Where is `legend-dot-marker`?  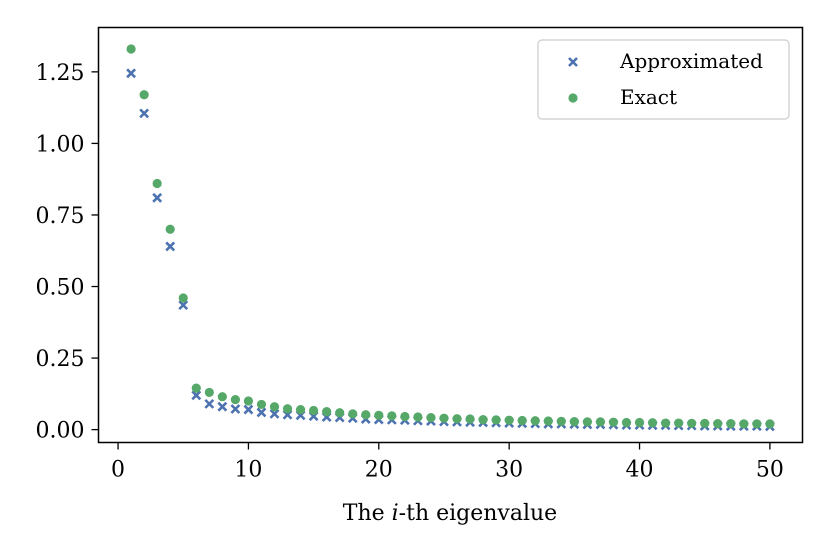 legend-dot-marker is located at coordinates (573, 98).